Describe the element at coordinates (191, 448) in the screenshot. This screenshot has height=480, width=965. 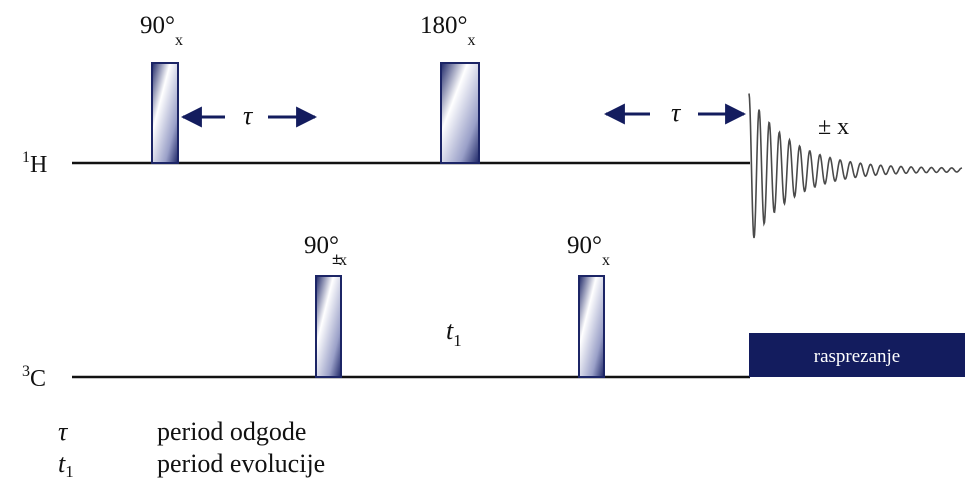
I see `legend: τ period odgode t1 period evolucije` at that location.